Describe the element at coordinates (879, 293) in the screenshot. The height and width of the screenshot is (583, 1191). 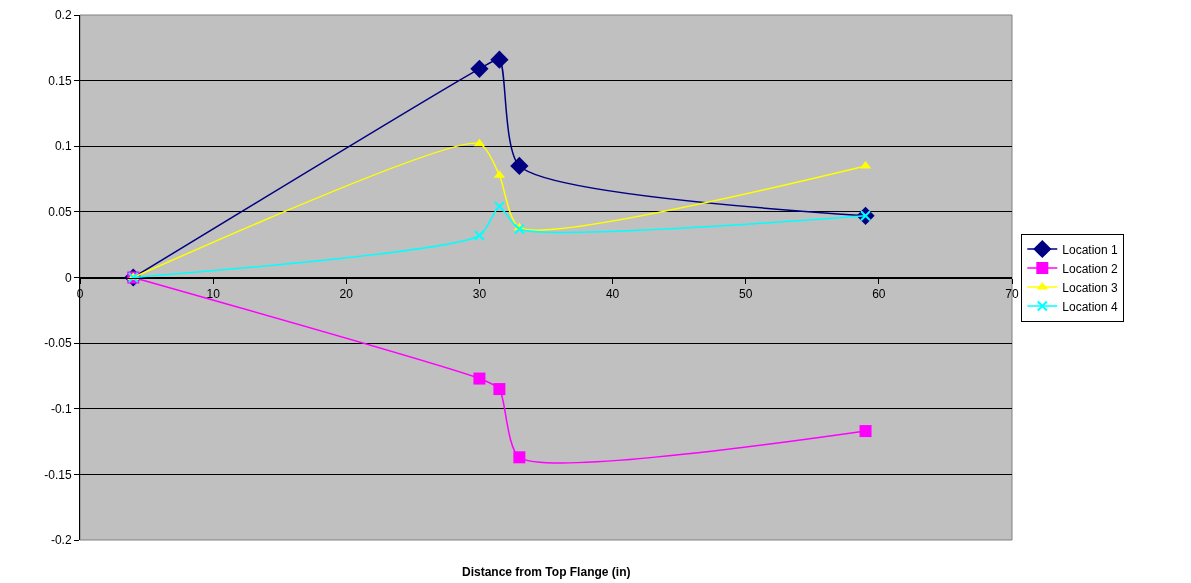
I see `x-tick-label: 60` at that location.